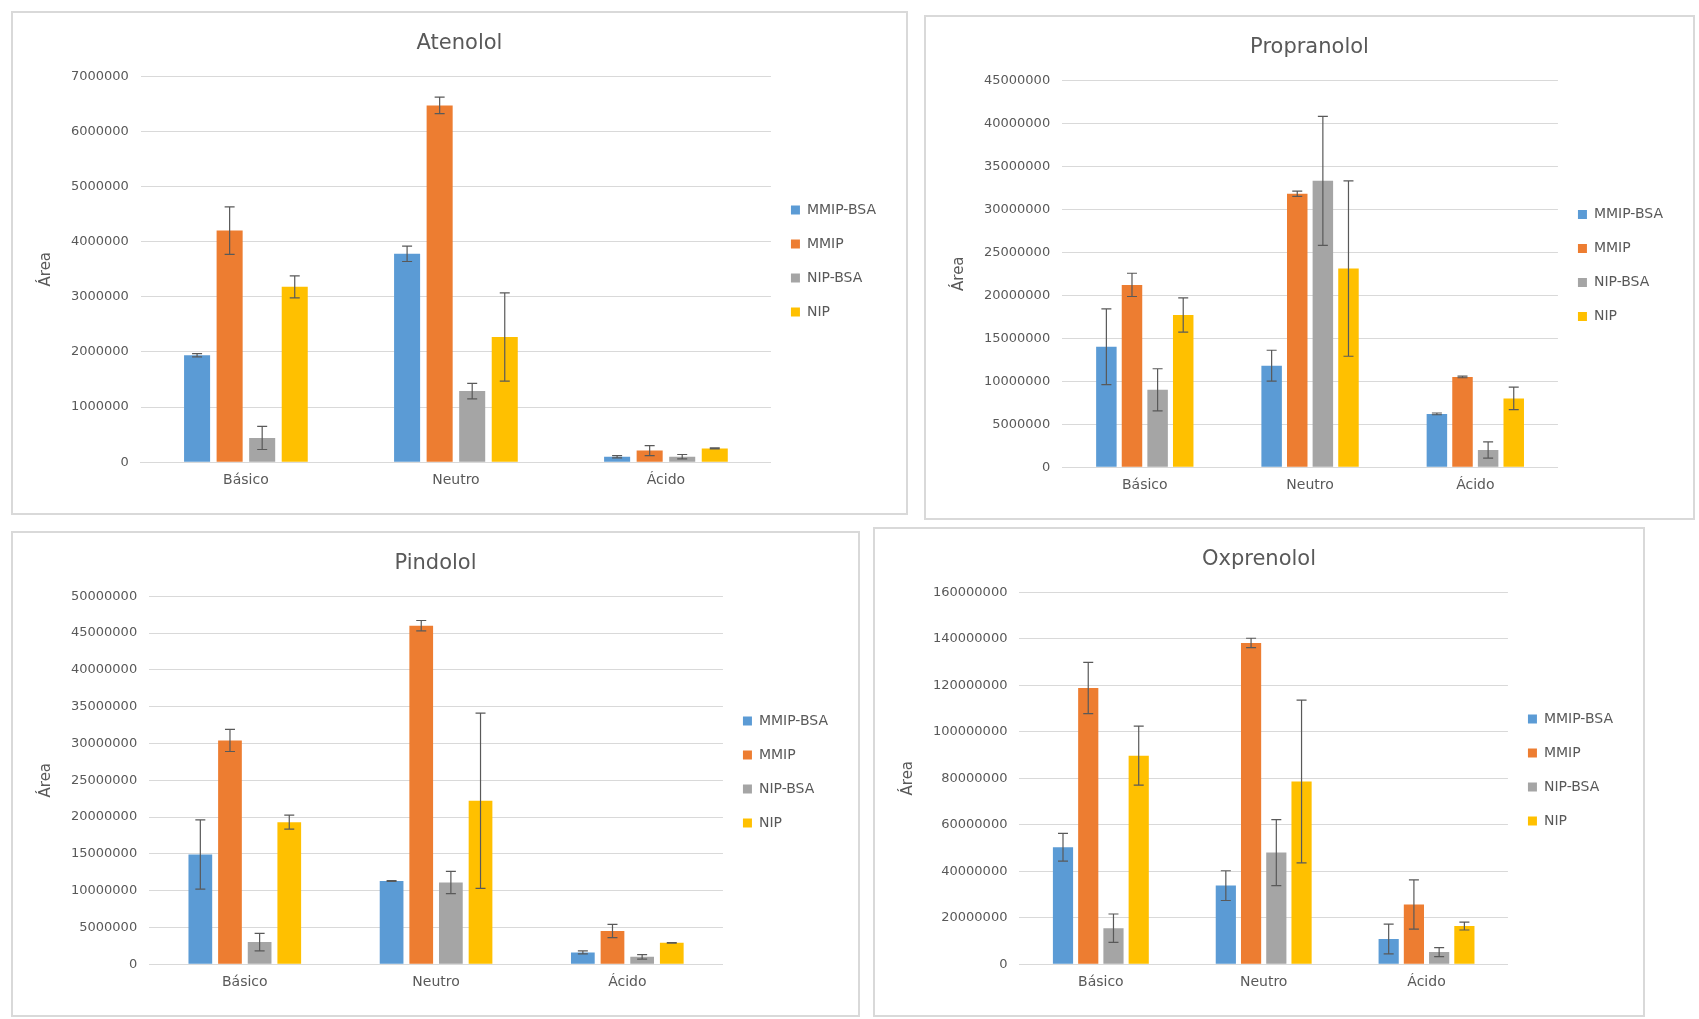 The width and height of the screenshot is (1699, 1019). I want to click on y-tick-label: 120000000, so click(970, 684).